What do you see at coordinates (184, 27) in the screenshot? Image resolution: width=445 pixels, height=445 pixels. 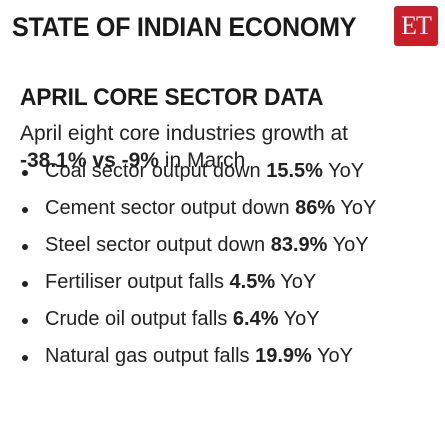 I see `page-title: STATE OF INDIAN ECONOMY` at bounding box center [184, 27].